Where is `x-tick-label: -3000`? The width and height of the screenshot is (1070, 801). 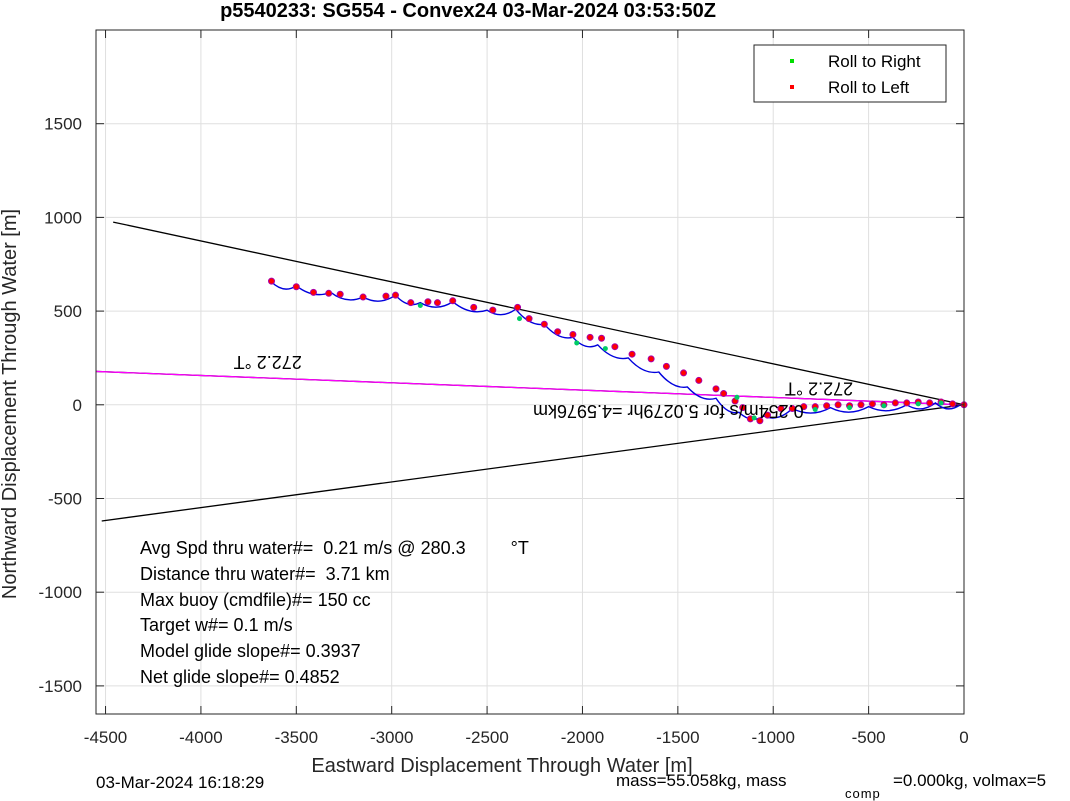
x-tick-label: -3000 is located at coordinates (391, 737).